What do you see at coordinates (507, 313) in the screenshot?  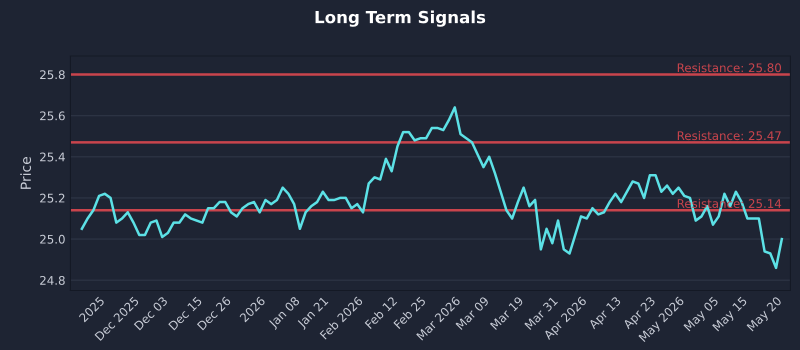 I see `x-tick-label: Mar 19` at bounding box center [507, 313].